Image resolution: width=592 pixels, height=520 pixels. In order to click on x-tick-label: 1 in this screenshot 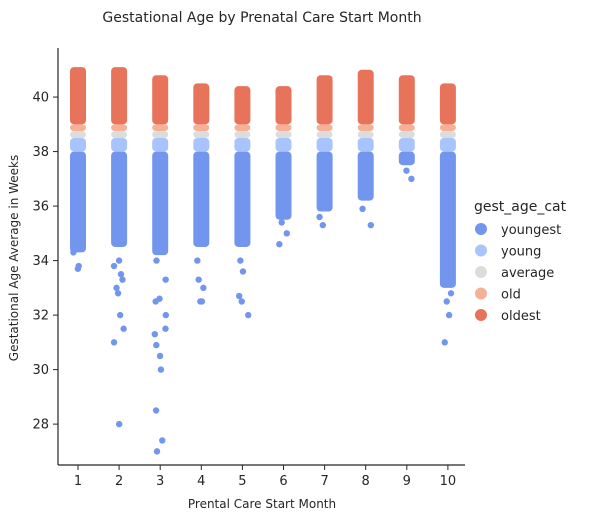, I will do `click(78, 481)`.